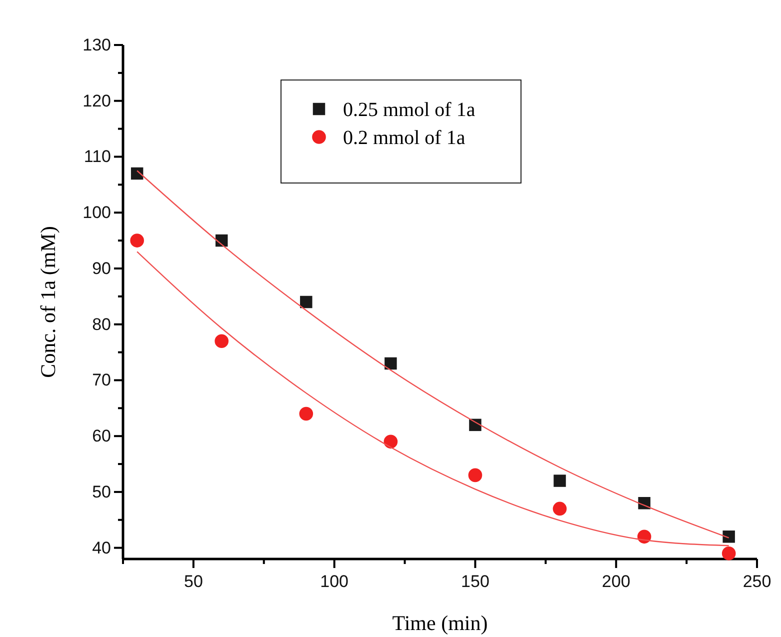  I want to click on x-tick-label: 100, so click(334, 582).